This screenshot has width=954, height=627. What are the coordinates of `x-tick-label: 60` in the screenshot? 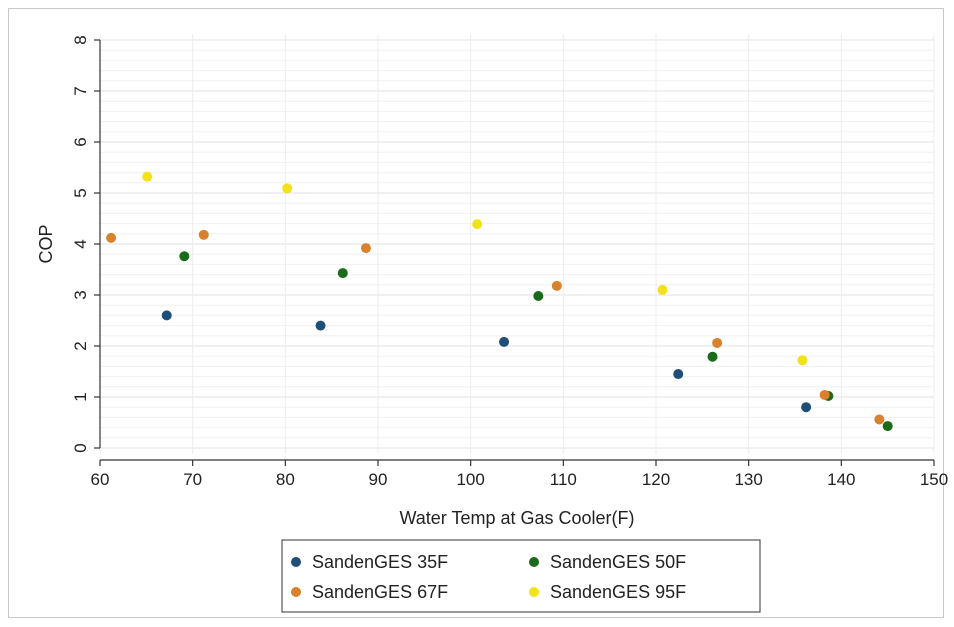 It's located at (100, 479).